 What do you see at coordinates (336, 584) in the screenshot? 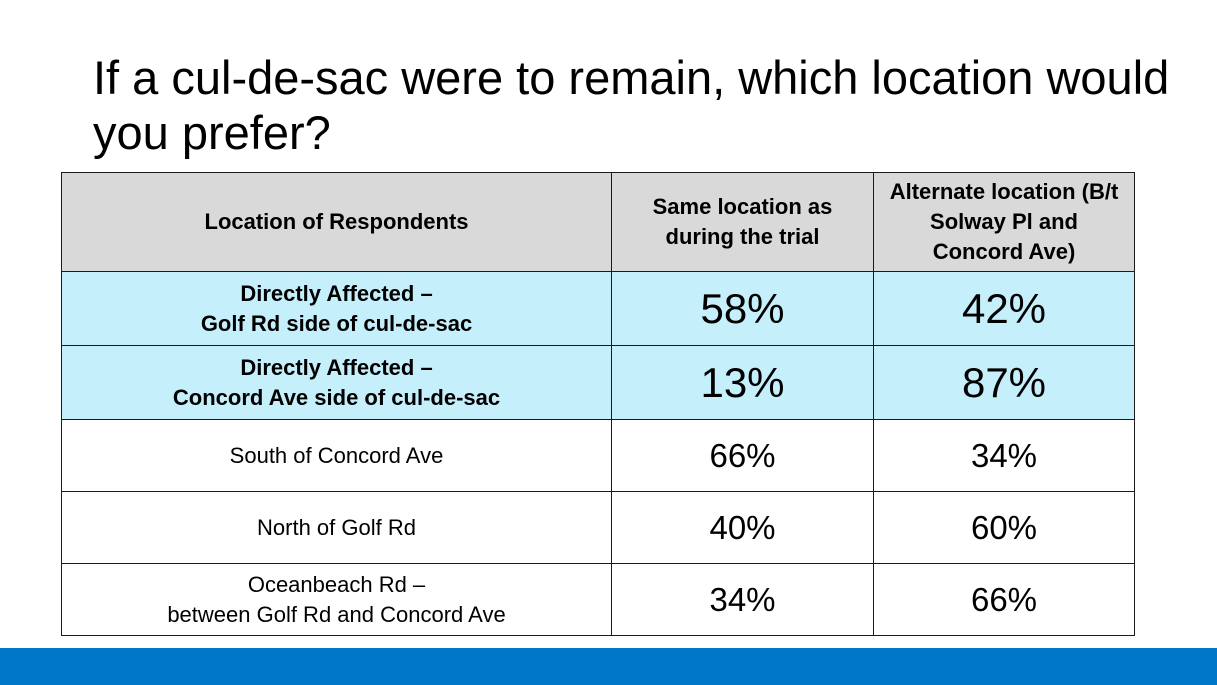
I see `row-location-line1: Oceanbeach Rd –` at bounding box center [336, 584].